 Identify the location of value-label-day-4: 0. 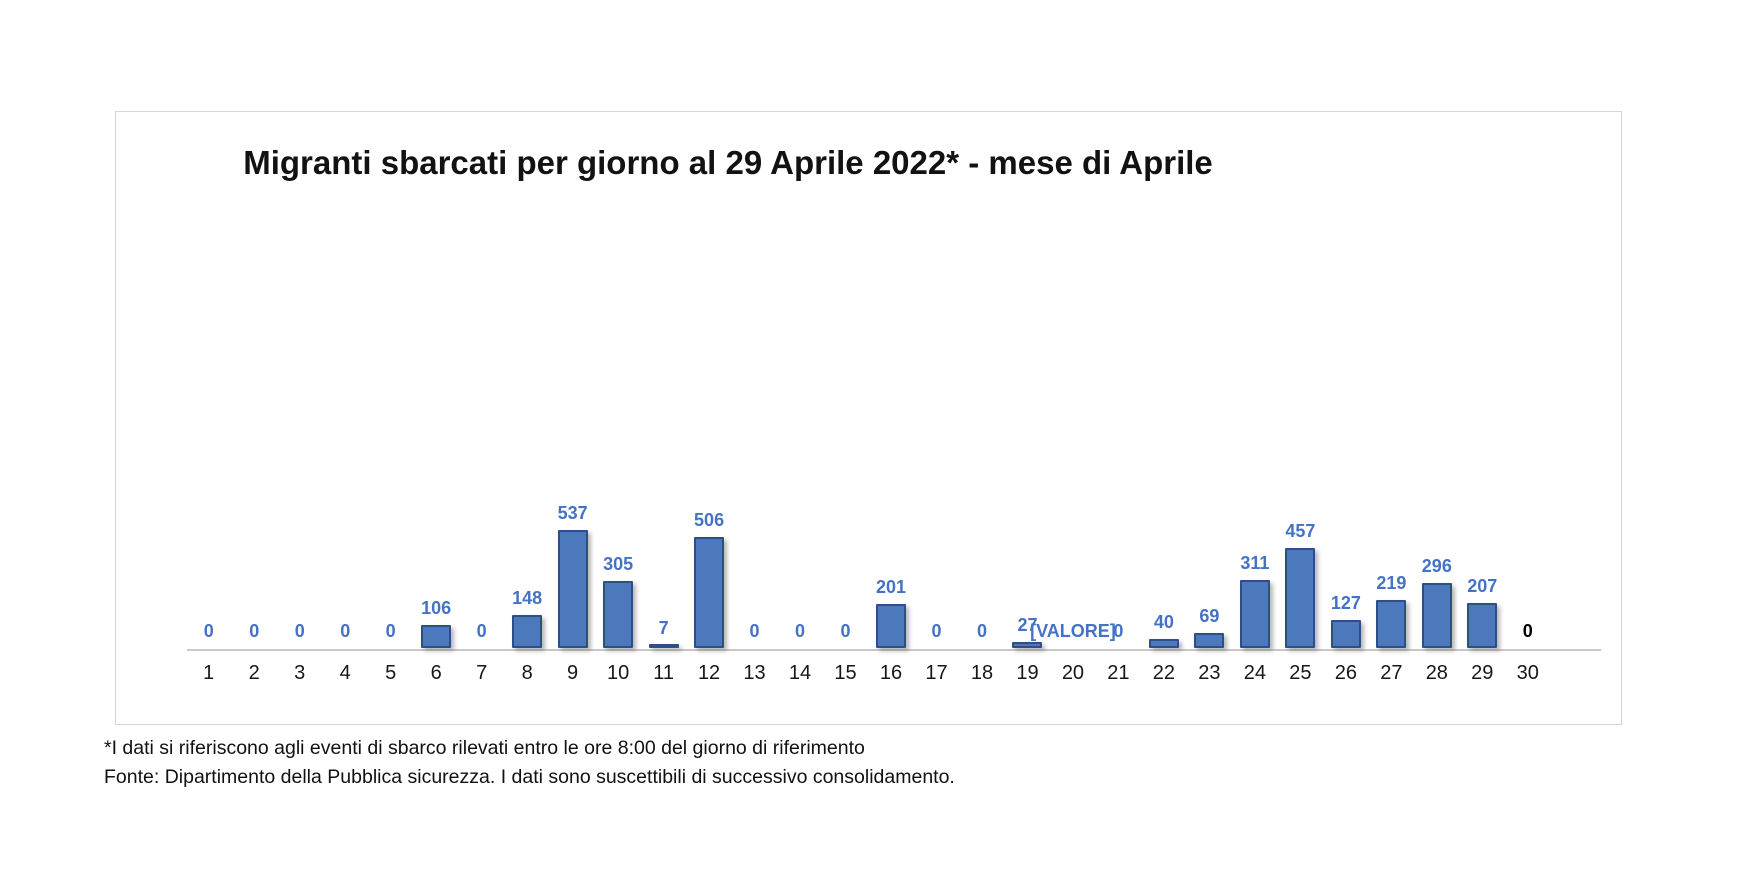
(345, 631).